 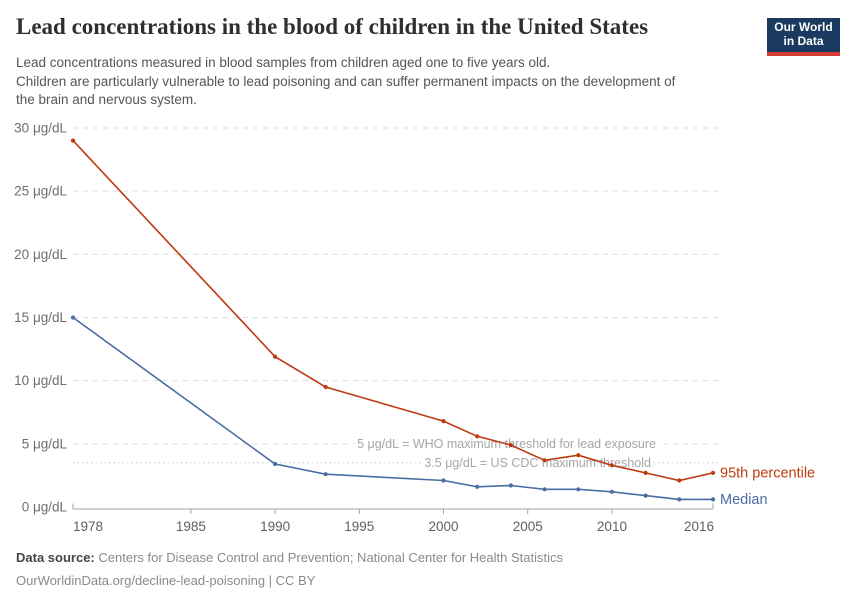 I want to click on owid-logo: Our World in Data, so click(x=803, y=37).